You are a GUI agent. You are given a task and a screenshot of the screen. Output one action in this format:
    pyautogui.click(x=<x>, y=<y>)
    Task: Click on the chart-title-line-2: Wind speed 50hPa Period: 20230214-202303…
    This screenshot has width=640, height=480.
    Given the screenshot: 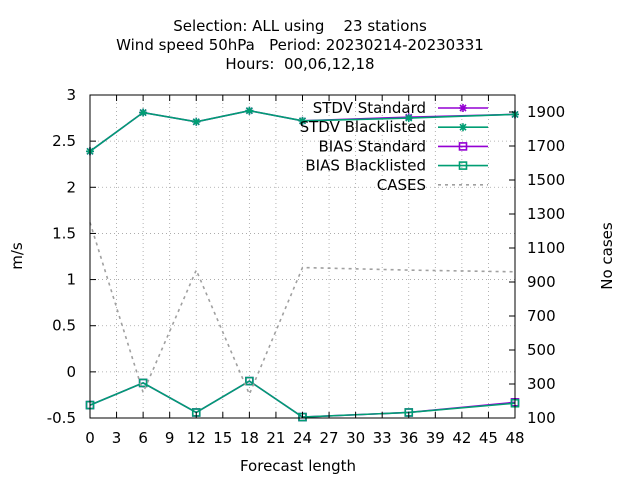 What is the action you would take?
    pyautogui.click(x=300, y=45)
    